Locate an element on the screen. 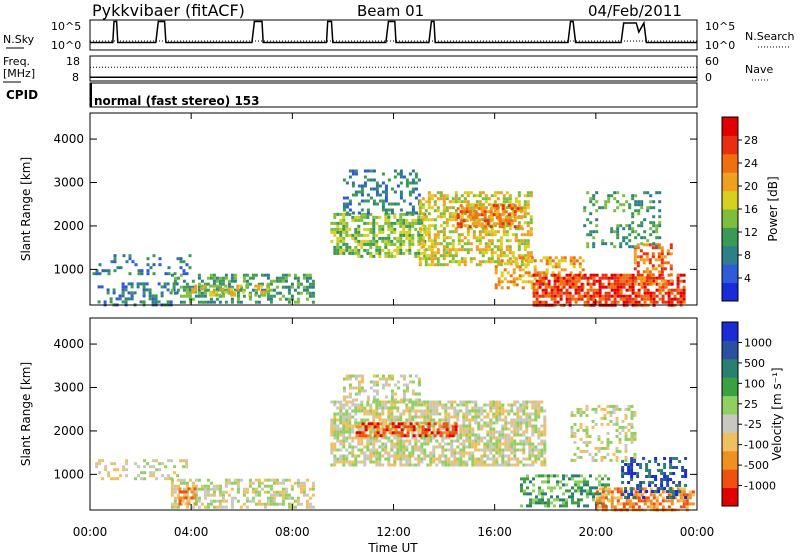 The image size is (800, 554). date-title: 04/Feb/2011 is located at coordinates (635, 11).